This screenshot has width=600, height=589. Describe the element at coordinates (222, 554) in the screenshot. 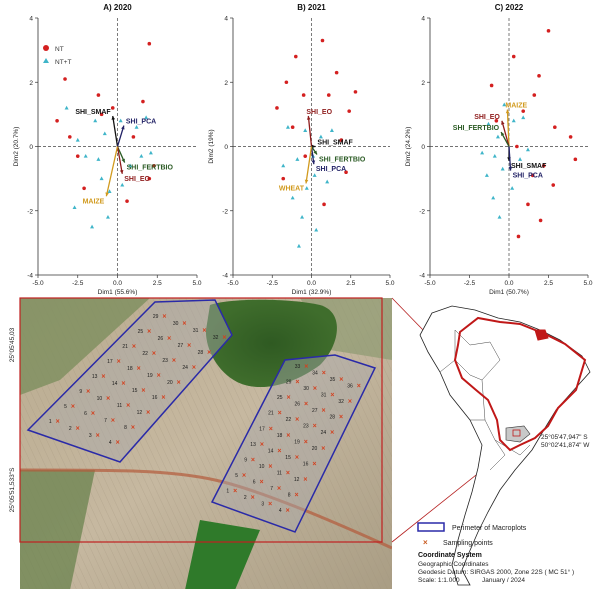

I see `crop-patch-darkgreen` at that location.